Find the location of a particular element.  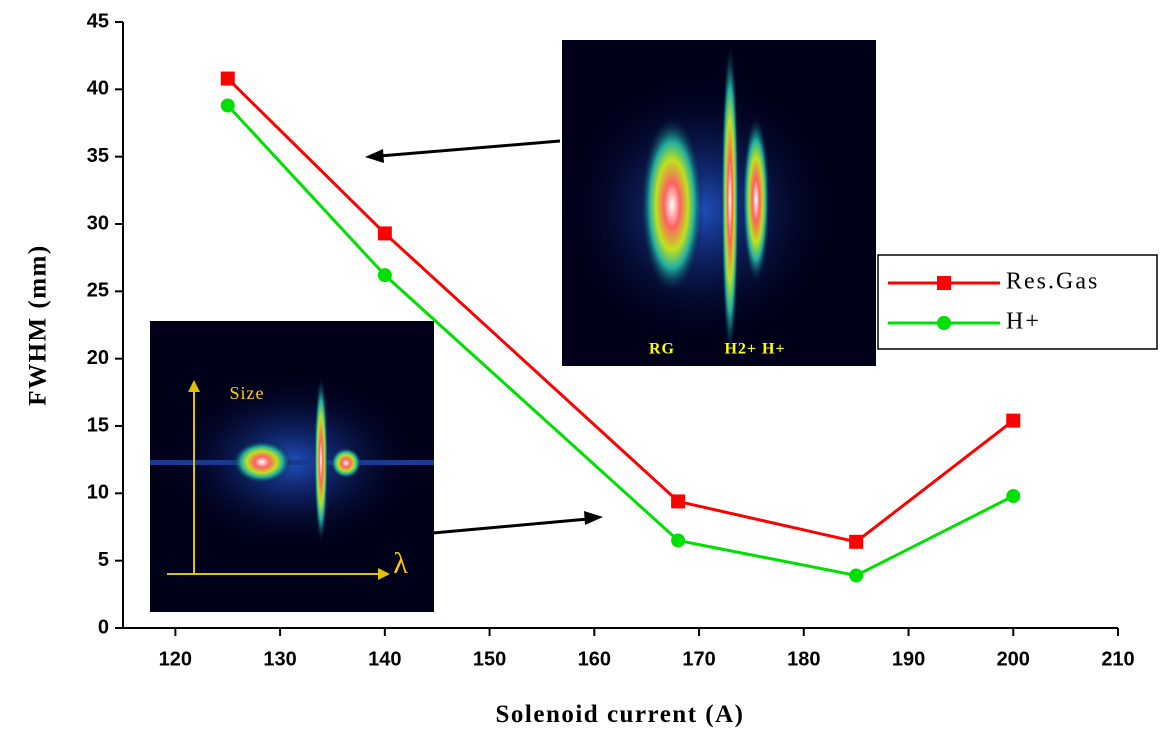

y-tick-label: 5 is located at coordinates (103, 560).